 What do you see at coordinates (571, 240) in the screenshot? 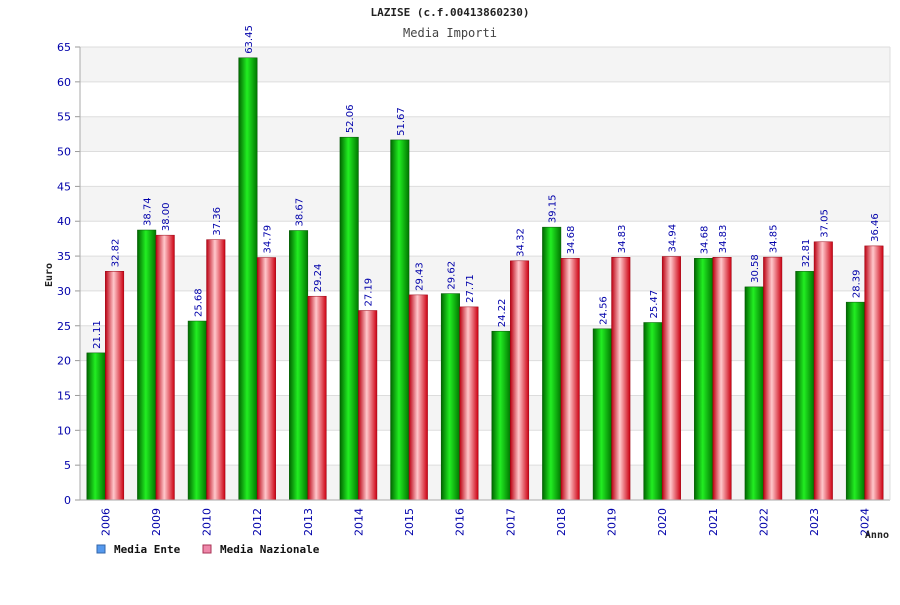
I see `data-label-media-nazionale-2018: 34.68` at bounding box center [571, 240].